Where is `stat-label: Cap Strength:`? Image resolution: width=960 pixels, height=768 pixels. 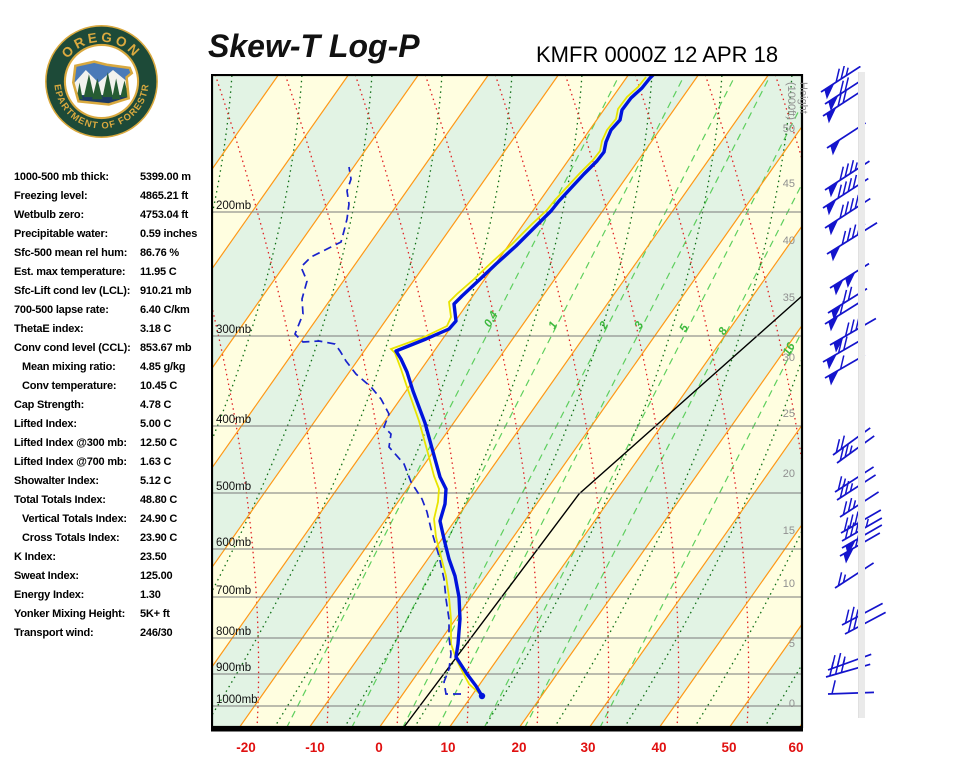
stat-label: Cap Strength: is located at coordinates (49, 405).